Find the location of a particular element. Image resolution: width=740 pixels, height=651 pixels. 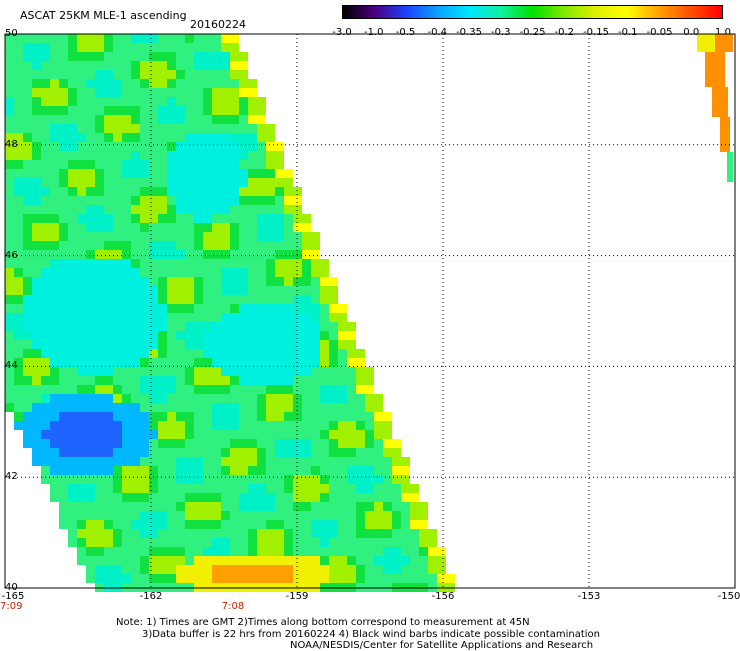

longitude-label: -165 is located at coordinates (13, 596).